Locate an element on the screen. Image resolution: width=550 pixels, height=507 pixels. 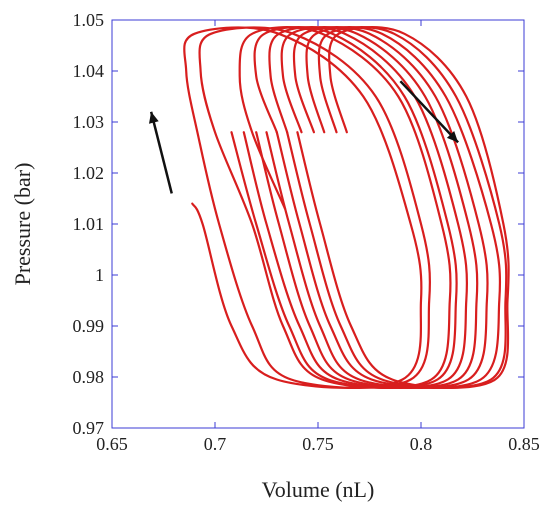
y-tick-label: 1.03 is located at coordinates (89, 122).